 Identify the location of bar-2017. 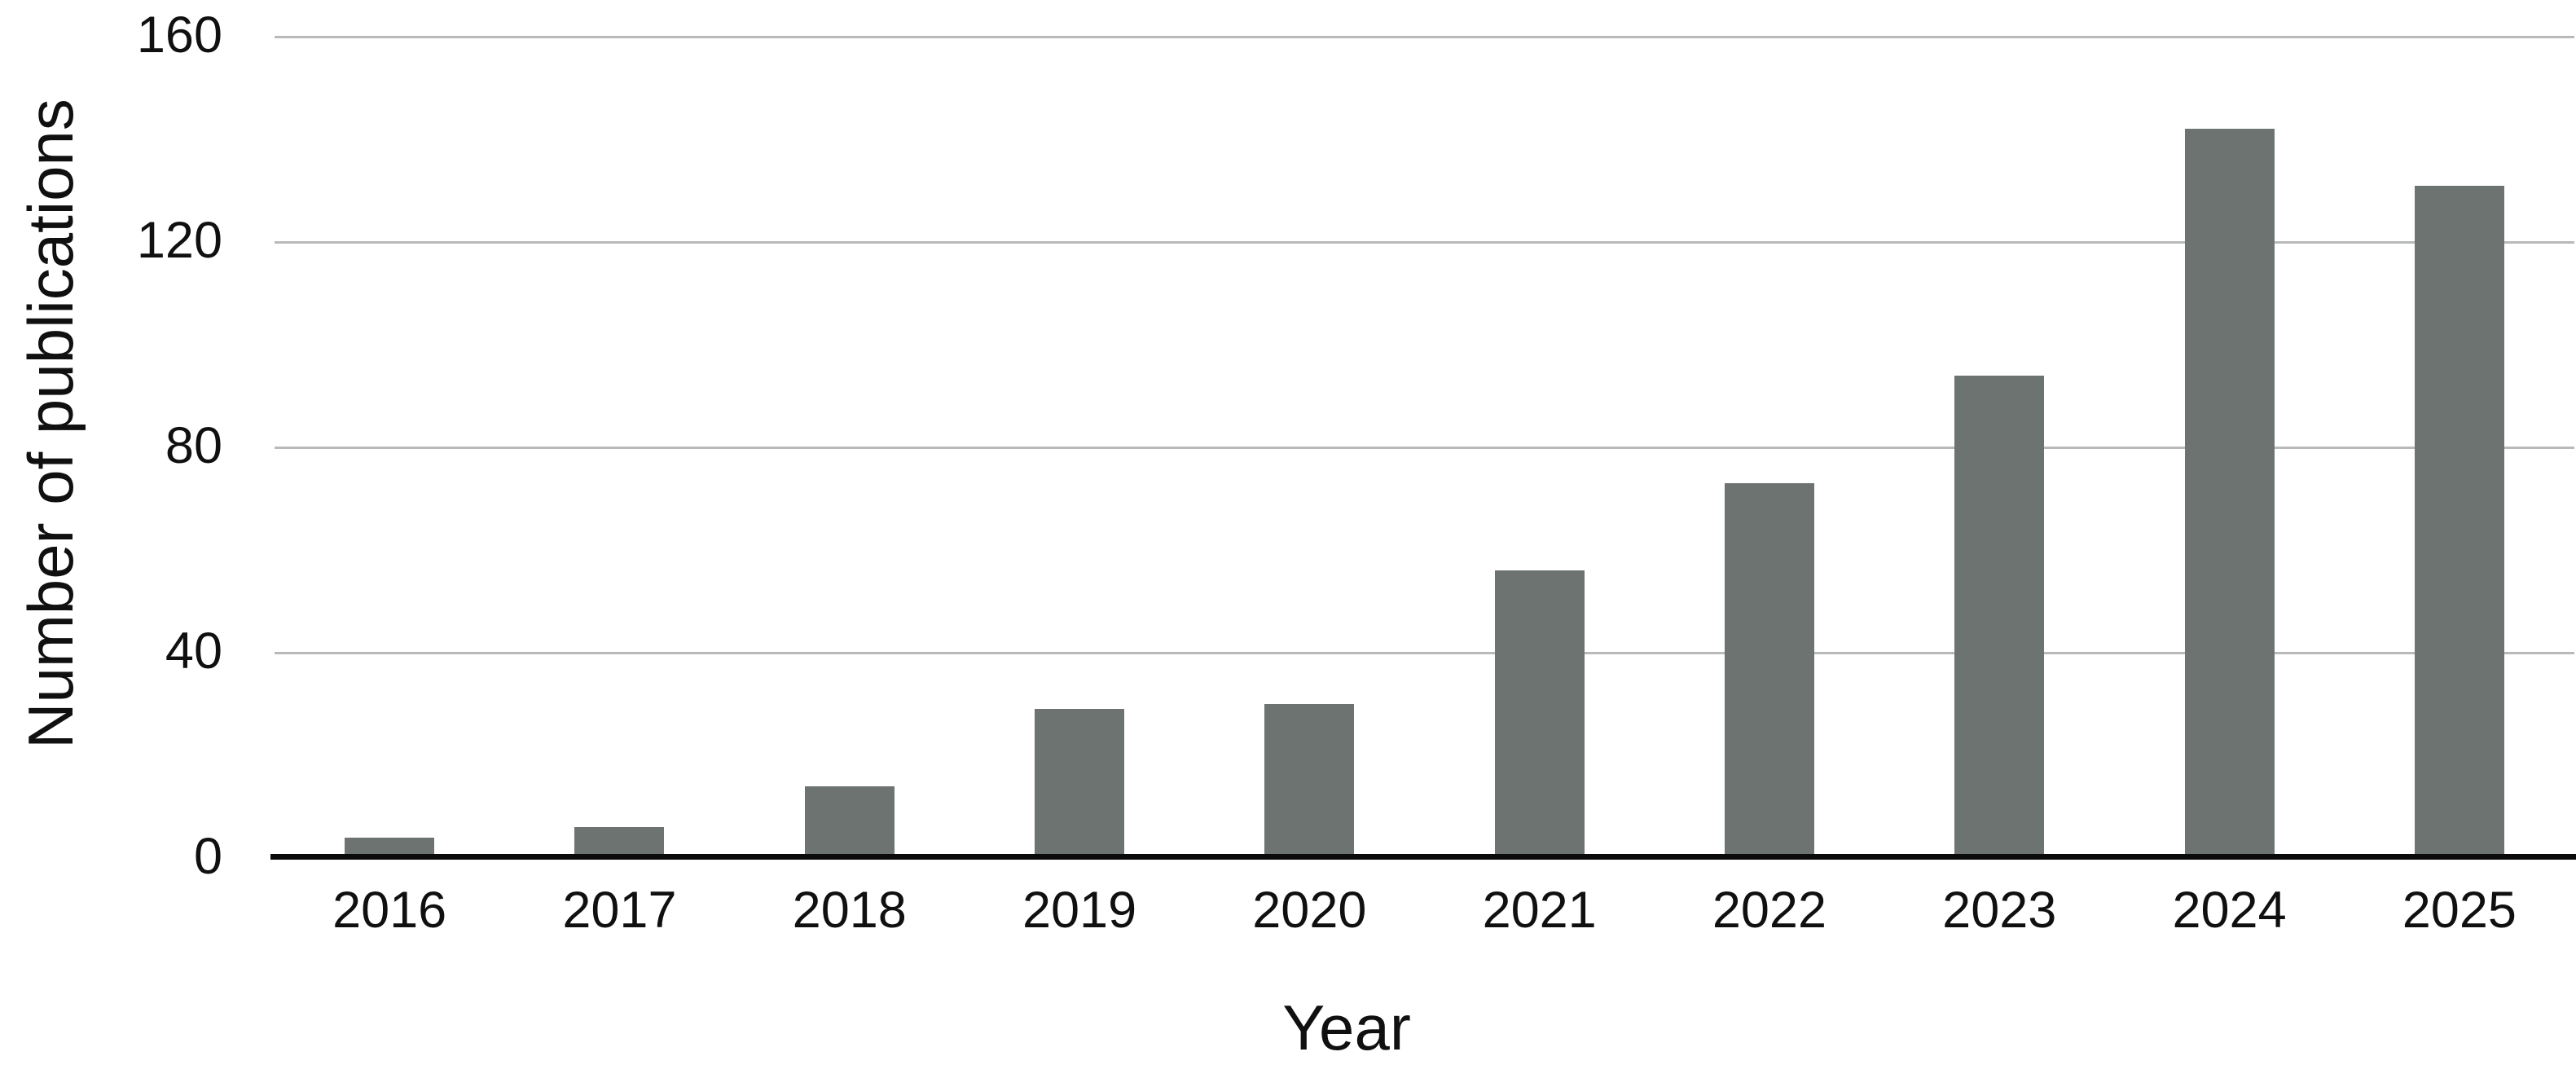
(619, 842).